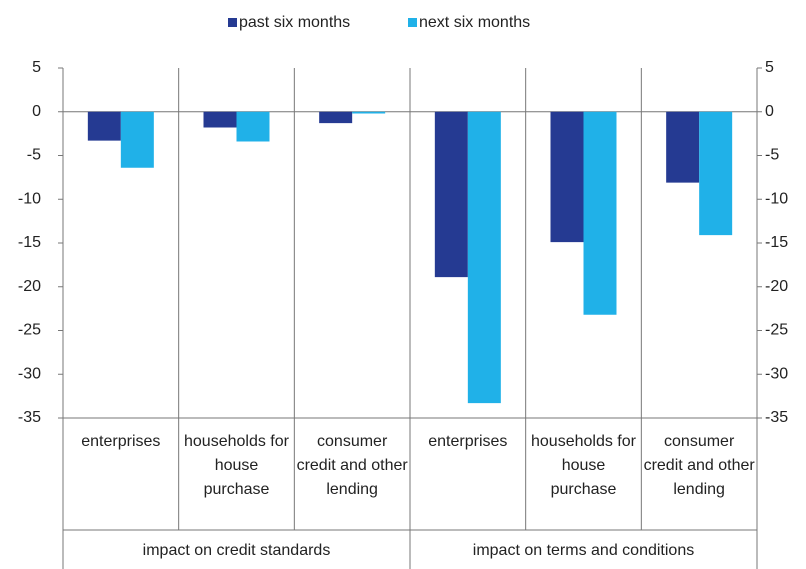 This screenshot has height=569, width=806. What do you see at coordinates (776, 198) in the screenshot?
I see `y2-tick-label: -10` at bounding box center [776, 198].